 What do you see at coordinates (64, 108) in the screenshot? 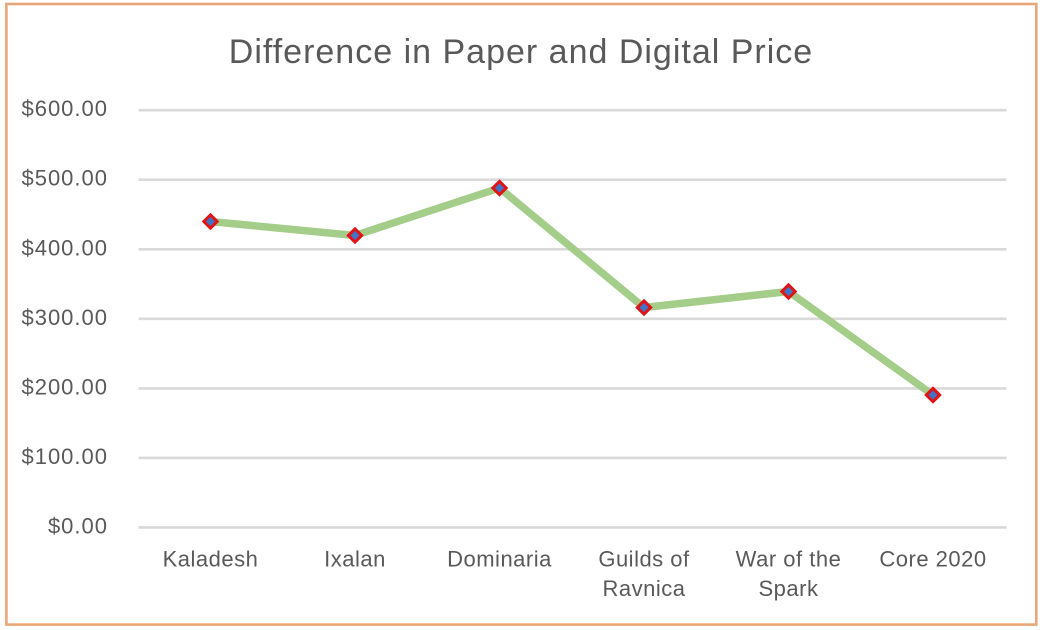
I see `svg-text: $600.00` at bounding box center [64, 108].